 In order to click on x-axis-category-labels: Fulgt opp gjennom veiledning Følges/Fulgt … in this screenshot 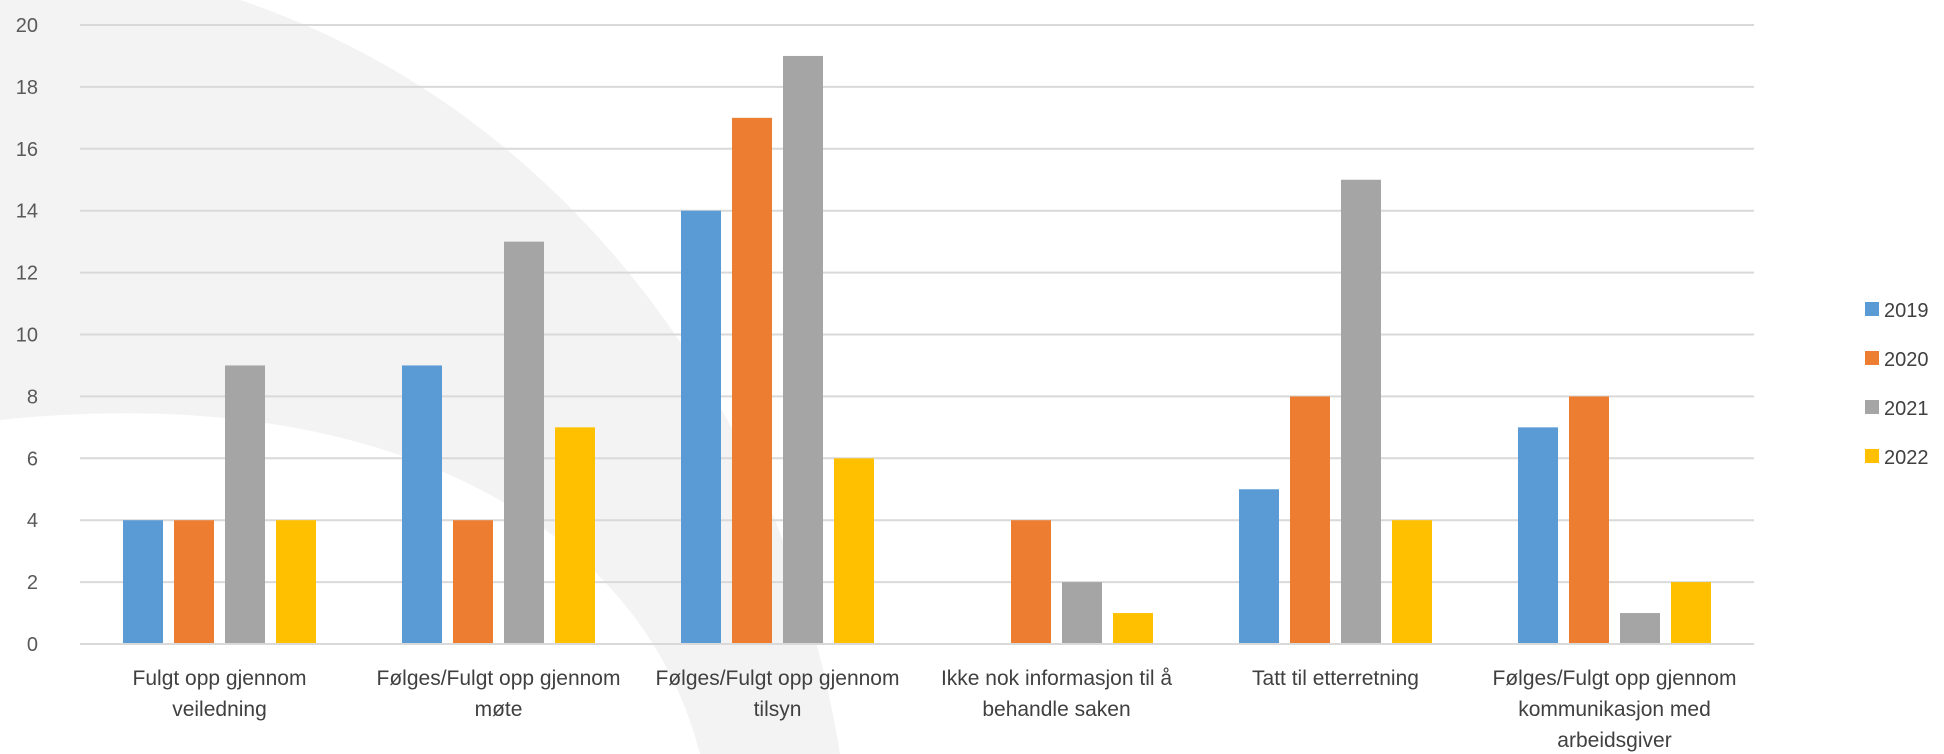, I will do `click(935, 709)`.